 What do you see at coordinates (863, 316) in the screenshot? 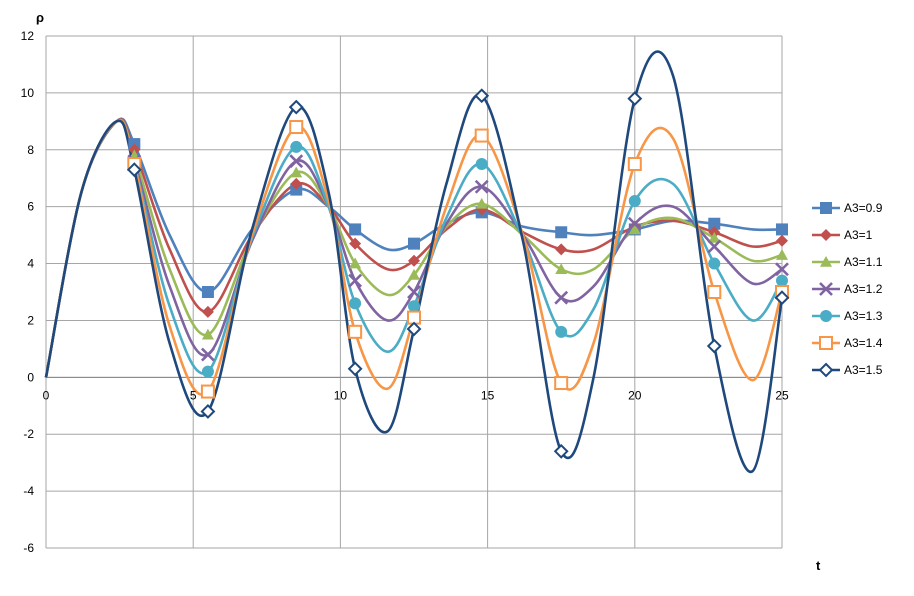
I see `legend-label: A3=1.3` at bounding box center [863, 316].